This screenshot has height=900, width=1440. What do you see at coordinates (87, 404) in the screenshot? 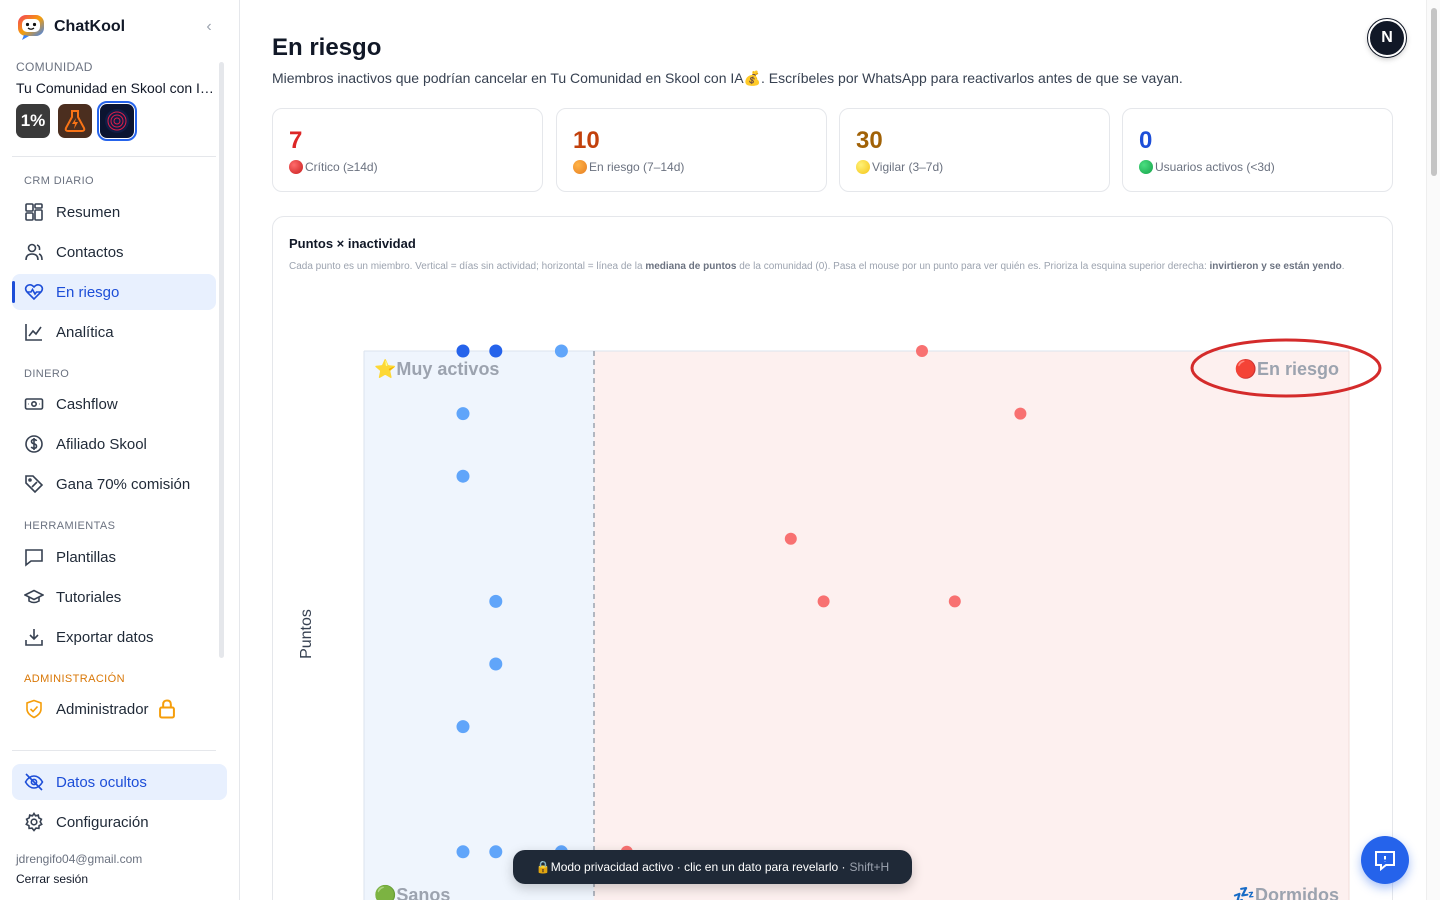
I see `sidebar-item-label: Cashflow` at bounding box center [87, 404].